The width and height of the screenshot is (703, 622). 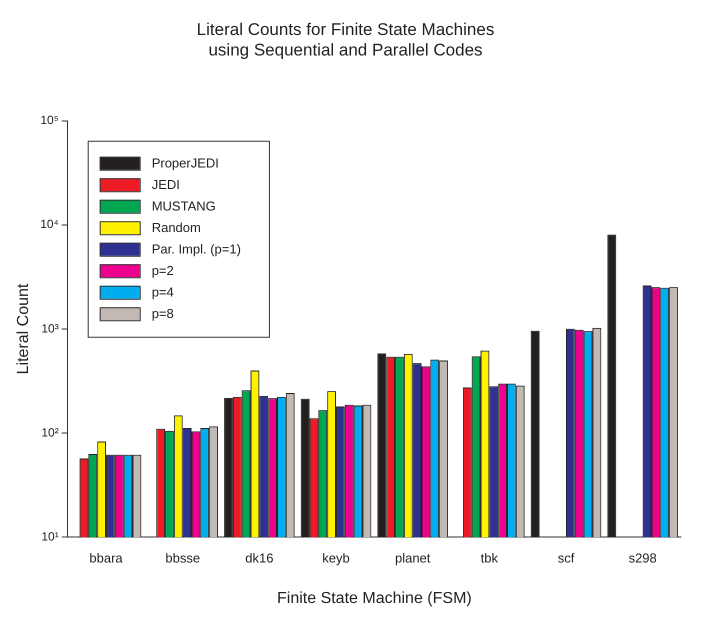 I want to click on y-tick-label: 10⁵, so click(x=49, y=120).